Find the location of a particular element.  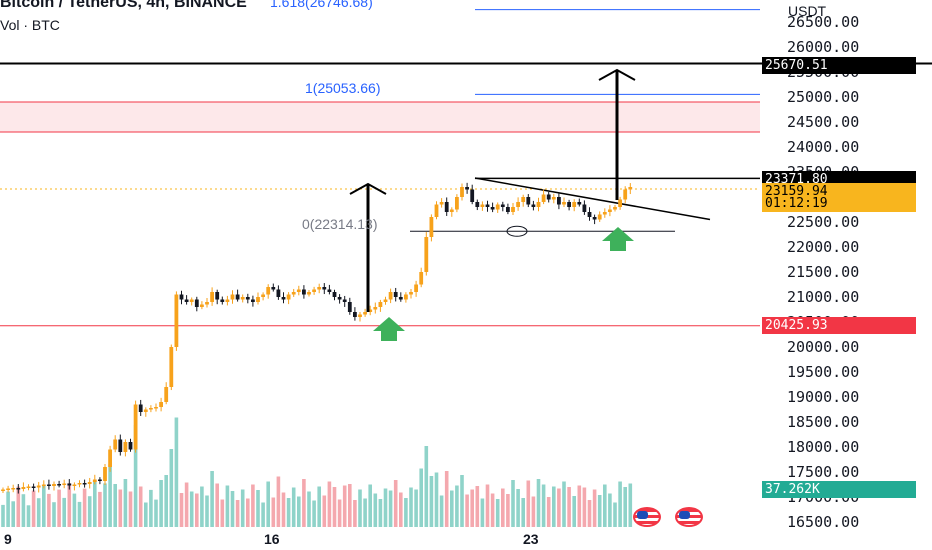

symbol-title: Bitcoin / TetherUS, 4h, BINANCE is located at coordinates (123, 5).